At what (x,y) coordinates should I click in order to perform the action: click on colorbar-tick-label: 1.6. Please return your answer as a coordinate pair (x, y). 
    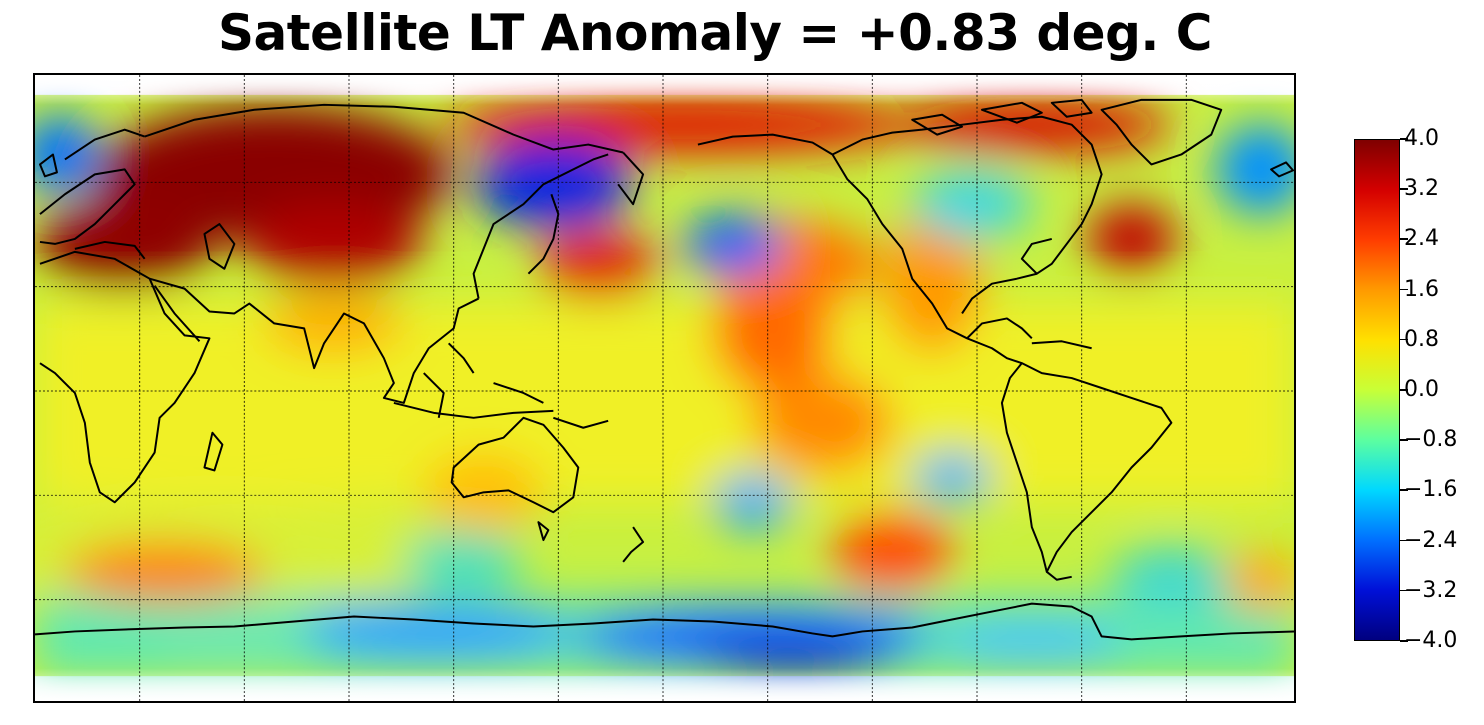
    Looking at the image, I should click on (1421, 289).